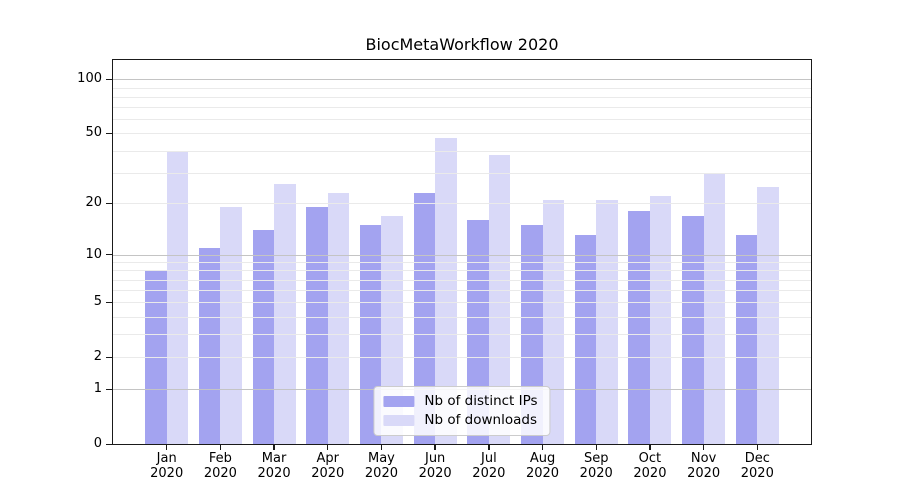 The height and width of the screenshot is (500, 900). What do you see at coordinates (177, 297) in the screenshot?
I see `bar-downloads-jan` at bounding box center [177, 297].